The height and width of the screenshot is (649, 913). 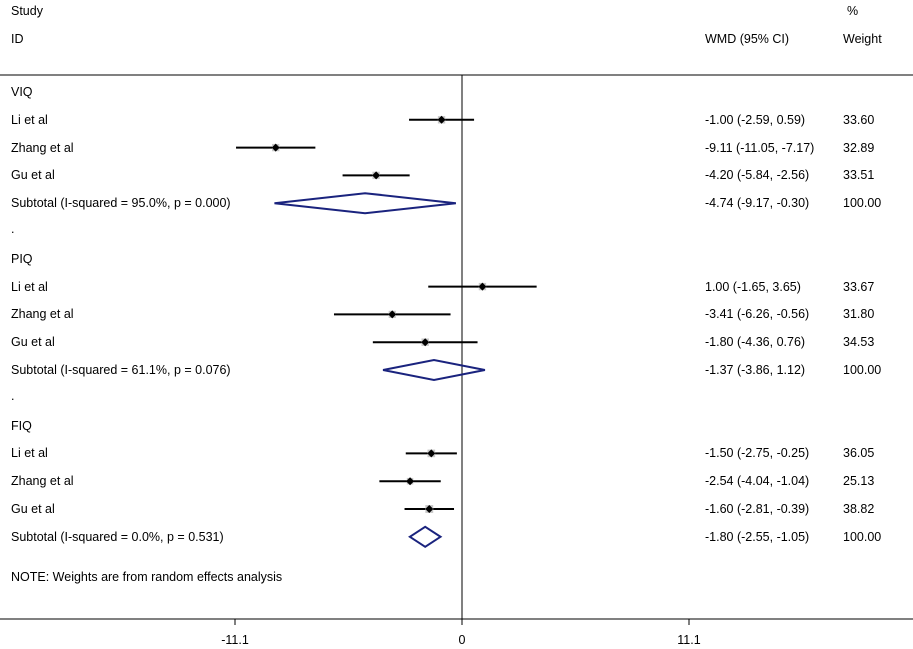 I want to click on x-tick-label: 0, so click(x=462, y=640).